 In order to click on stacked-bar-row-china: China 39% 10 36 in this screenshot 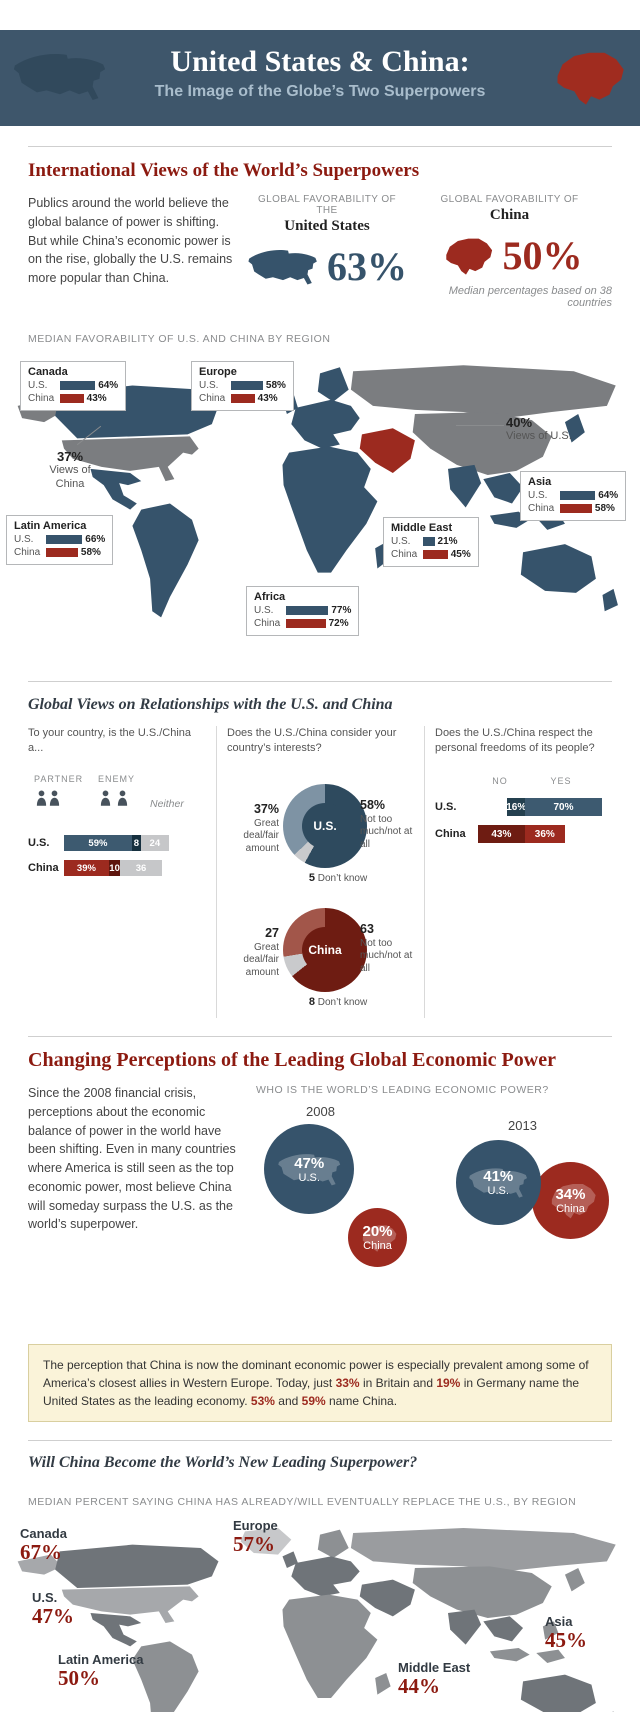, I will do `click(117, 868)`.